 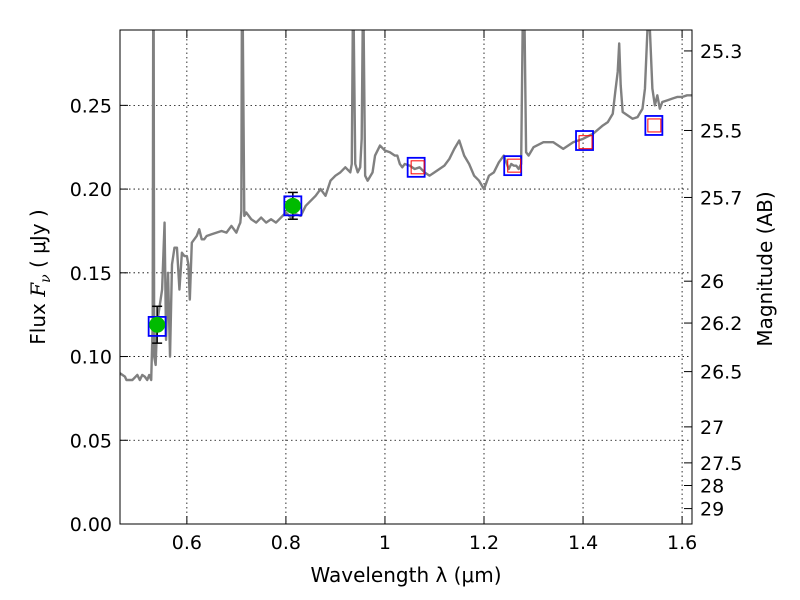 What do you see at coordinates (91, 441) in the screenshot?
I see `y-tick-label: 0.05` at bounding box center [91, 441].